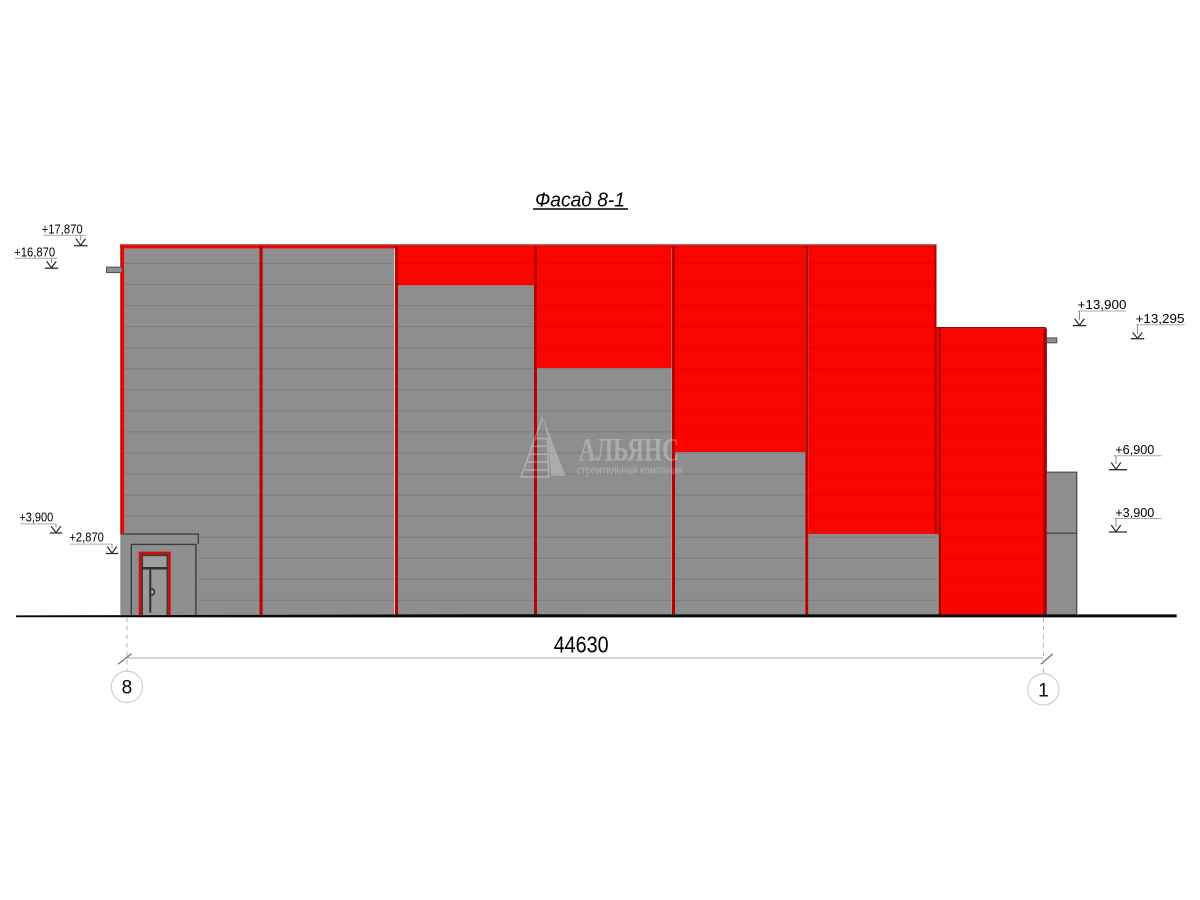 This screenshot has width=1200, height=900. I want to click on svg-text: 8, so click(127, 688).